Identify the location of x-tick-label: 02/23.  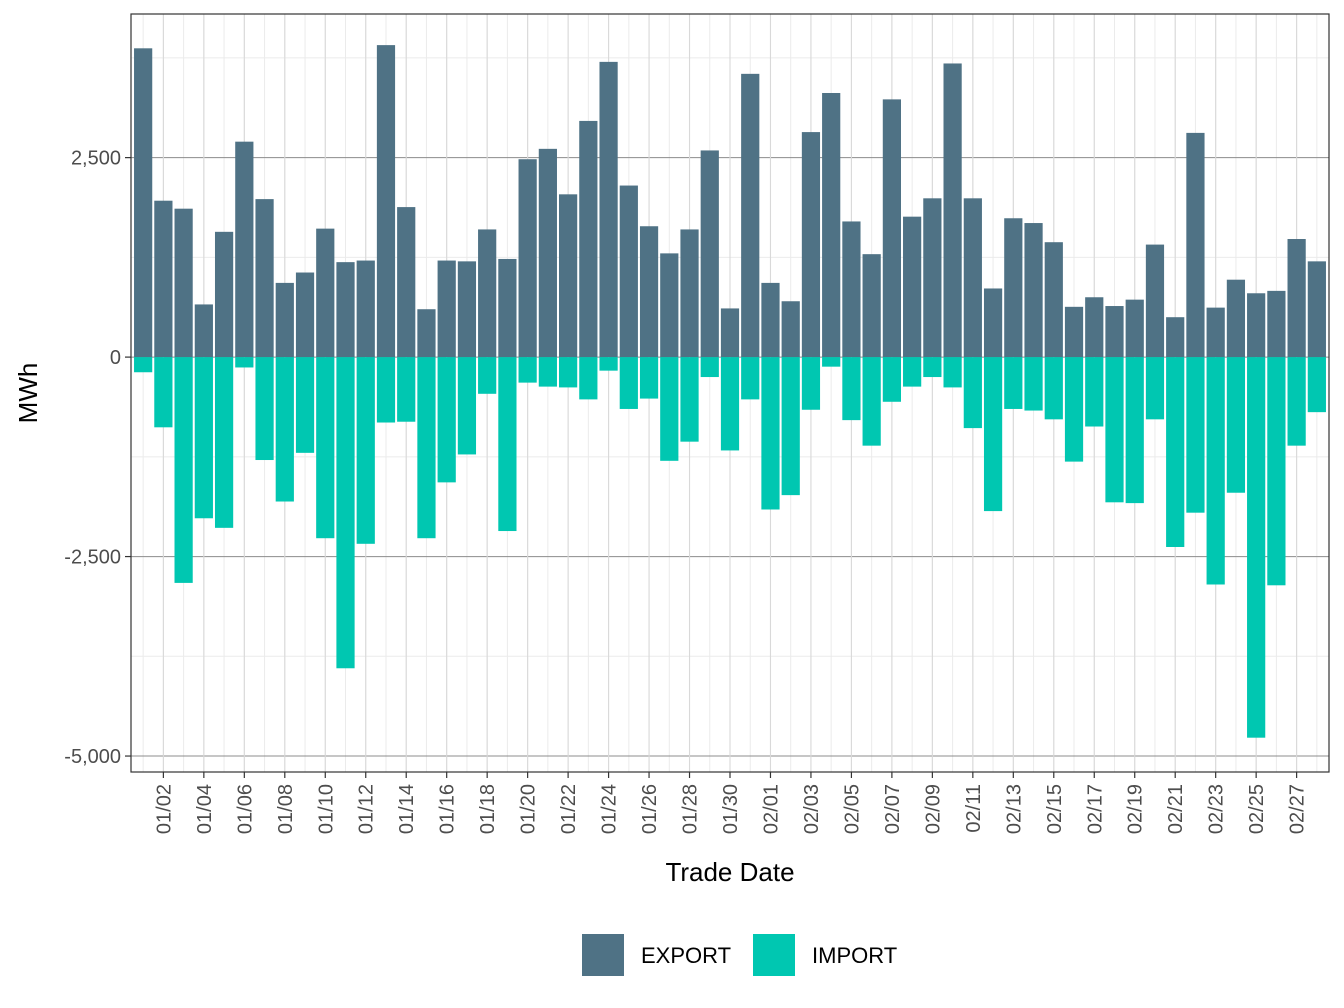
(1217, 809).